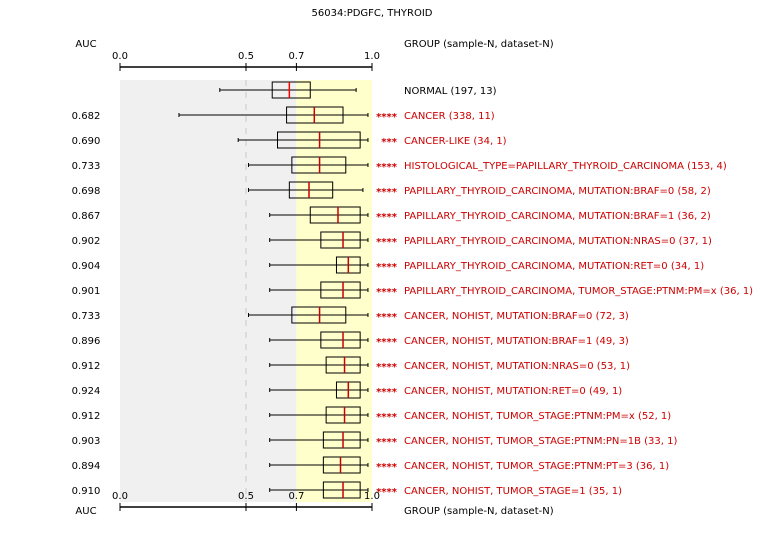  Describe the element at coordinates (86, 141) in the screenshot. I see `auc-value: 0.690` at that location.